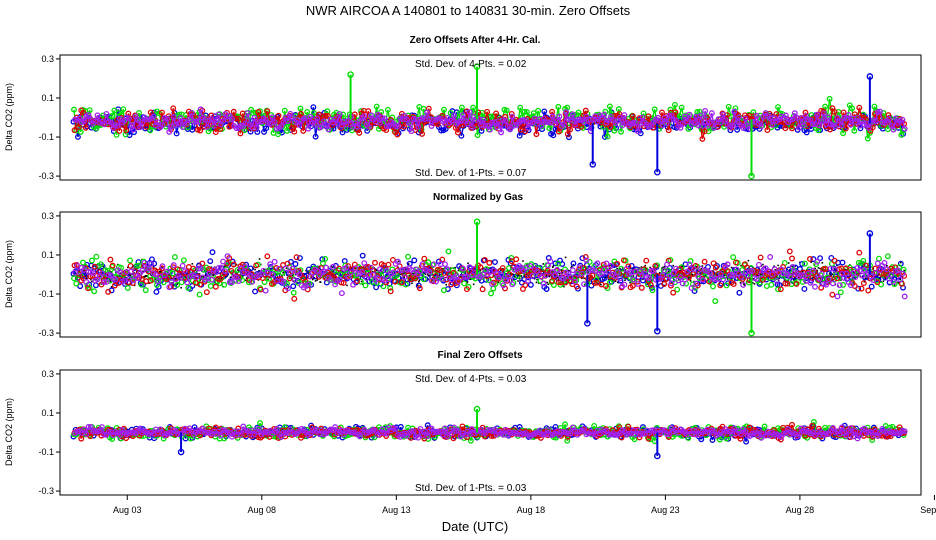 This screenshot has width=936, height=540. Describe the element at coordinates (475, 40) in the screenshot. I see `panel-title: Zero Offsets After 4-Hr. Cal.` at that location.